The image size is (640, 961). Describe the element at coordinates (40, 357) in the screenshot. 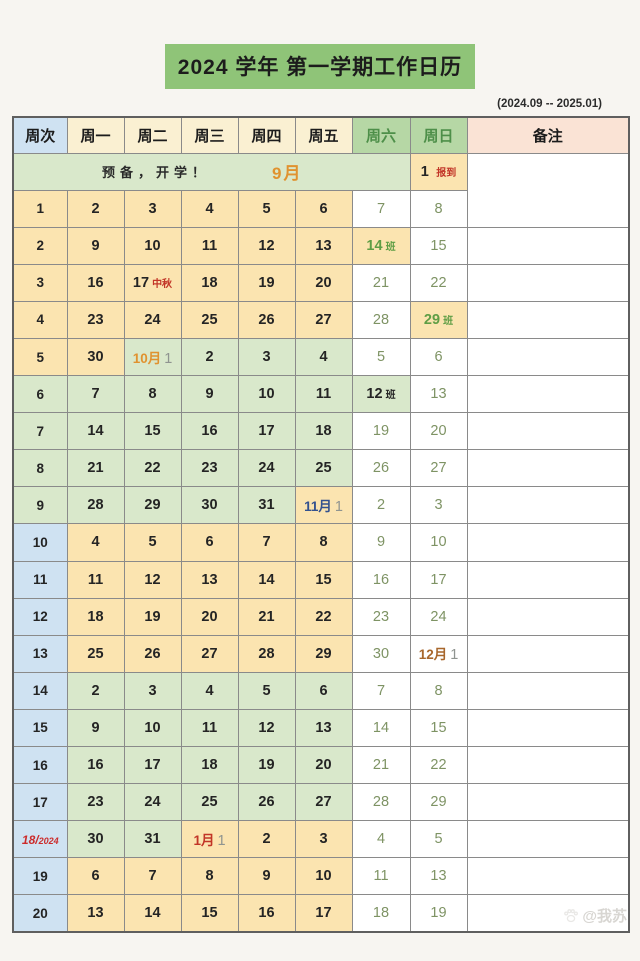

I see `week-number-cell: 5` at that location.